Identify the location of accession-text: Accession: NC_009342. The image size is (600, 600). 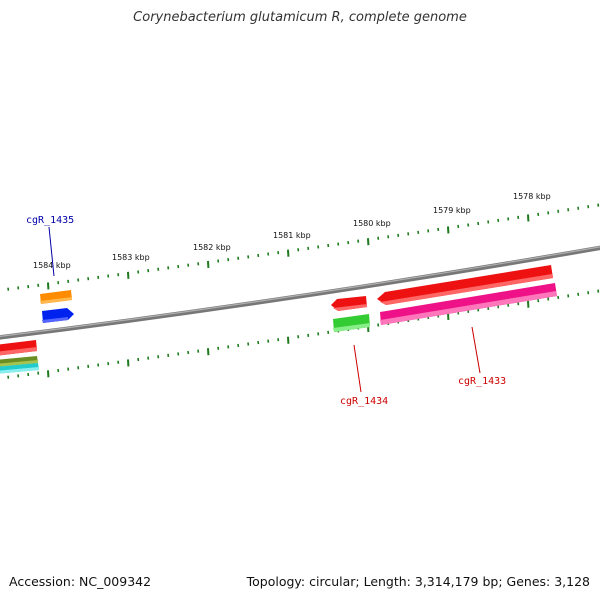
(80, 581).